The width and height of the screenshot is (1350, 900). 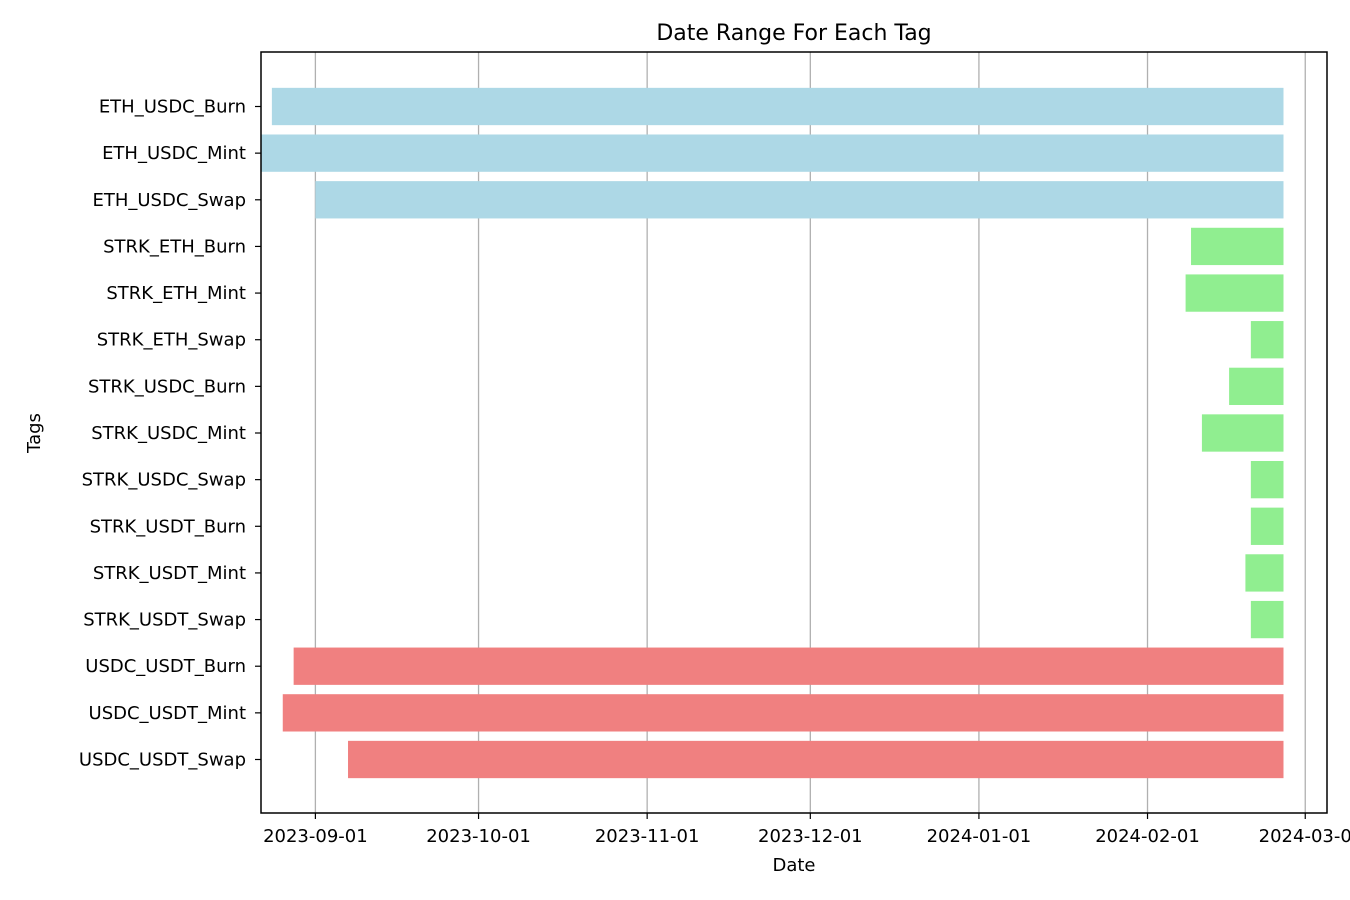 I want to click on bar-strk-usdc-swap, so click(x=1267, y=479).